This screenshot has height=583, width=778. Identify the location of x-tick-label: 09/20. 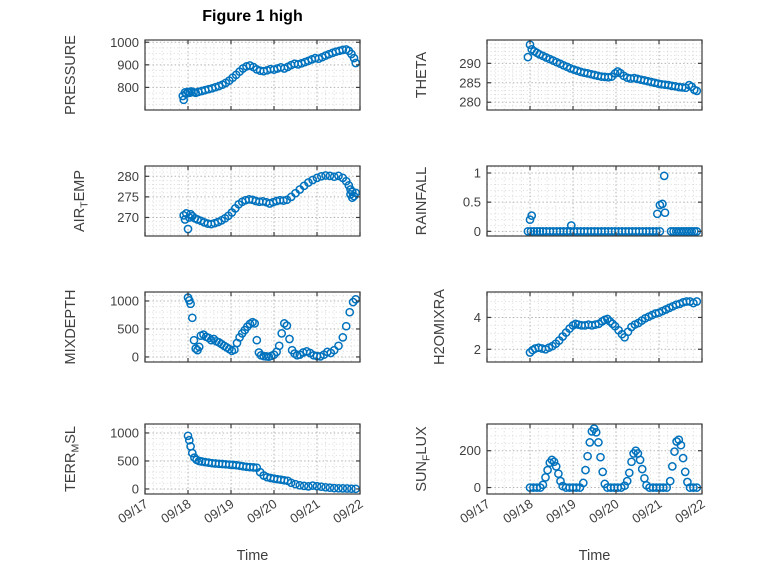
(603, 511).